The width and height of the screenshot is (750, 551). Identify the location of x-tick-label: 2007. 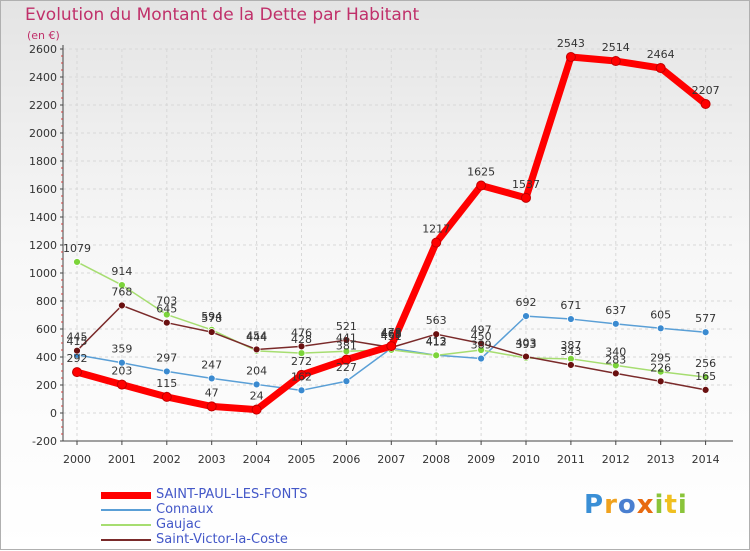
(391, 459).